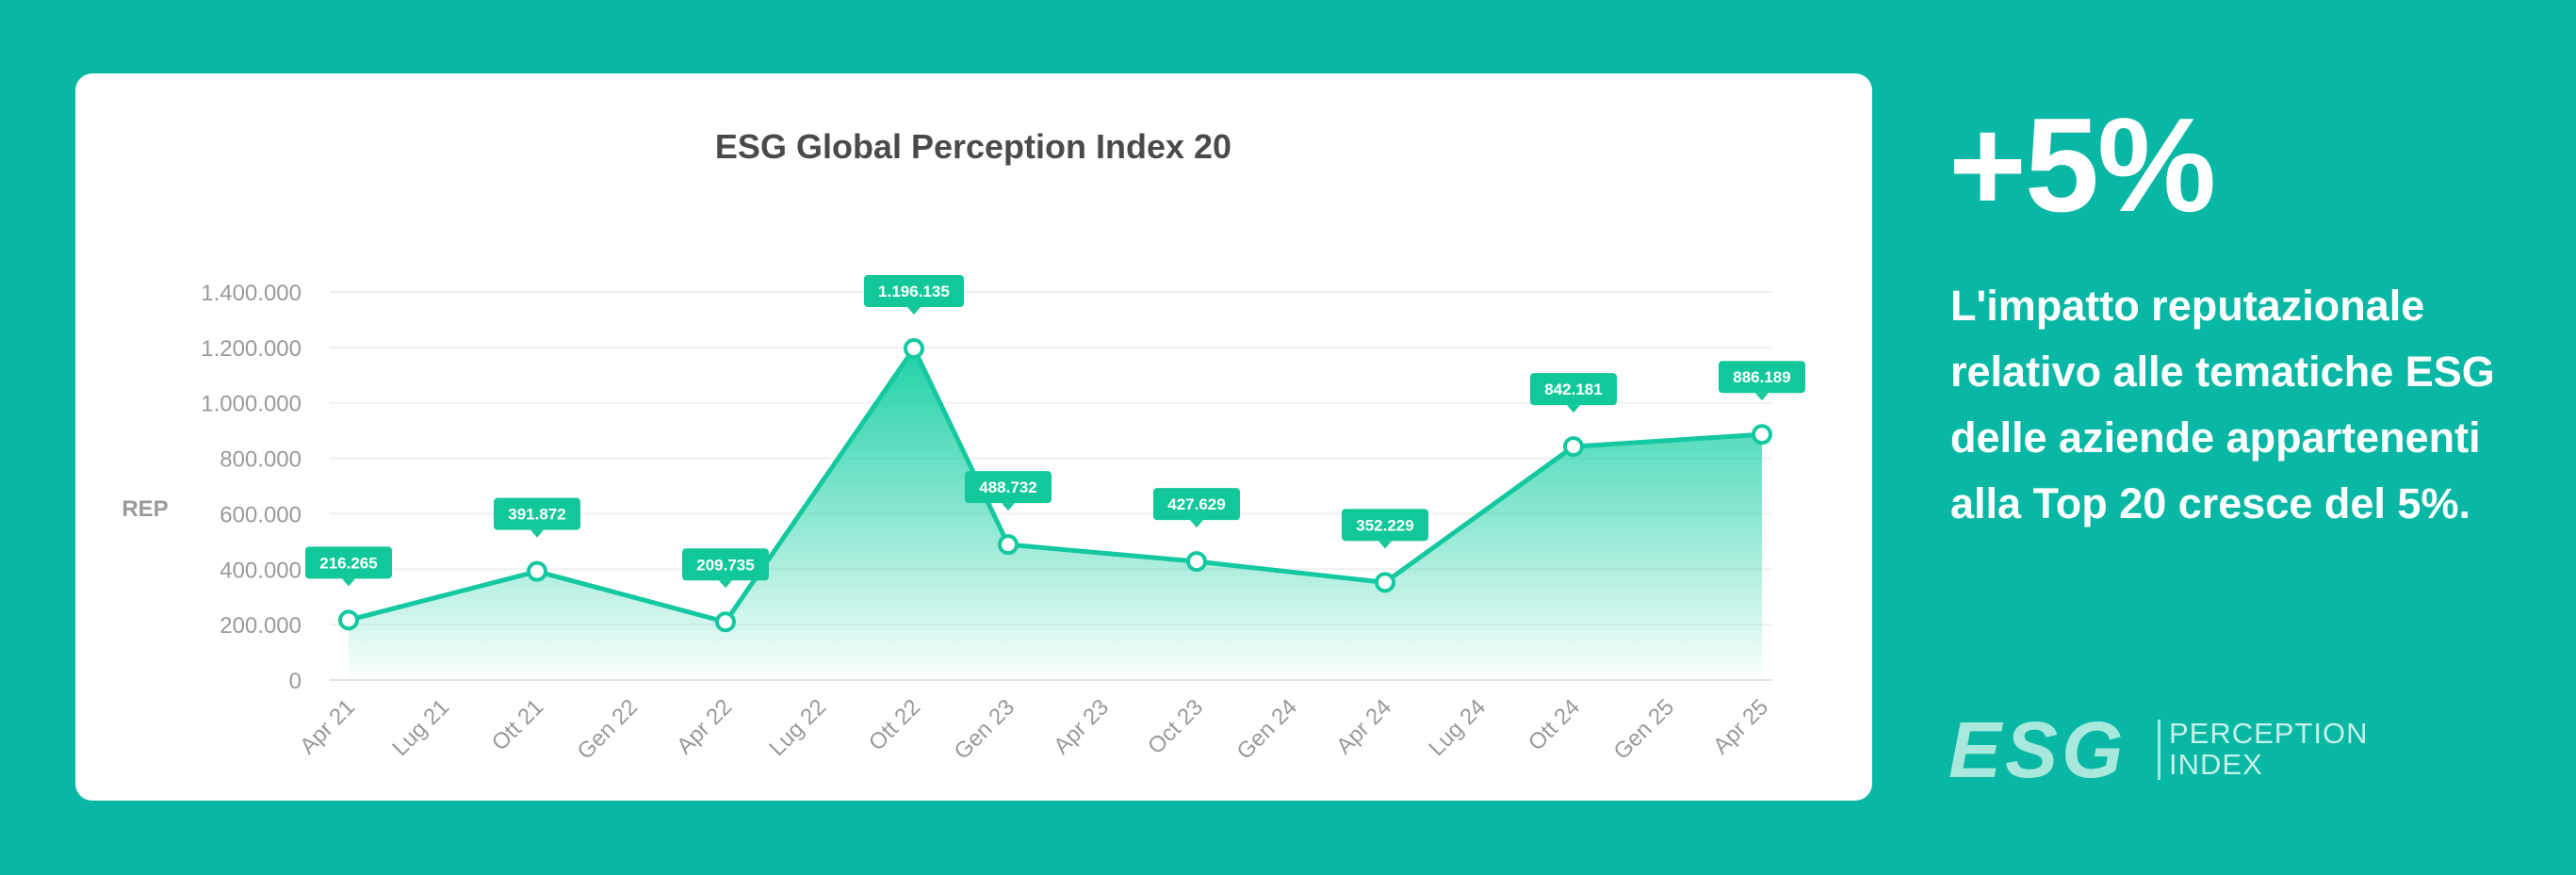 The image size is (2576, 875). I want to click on logo-mark: ESG, so click(2038, 749).